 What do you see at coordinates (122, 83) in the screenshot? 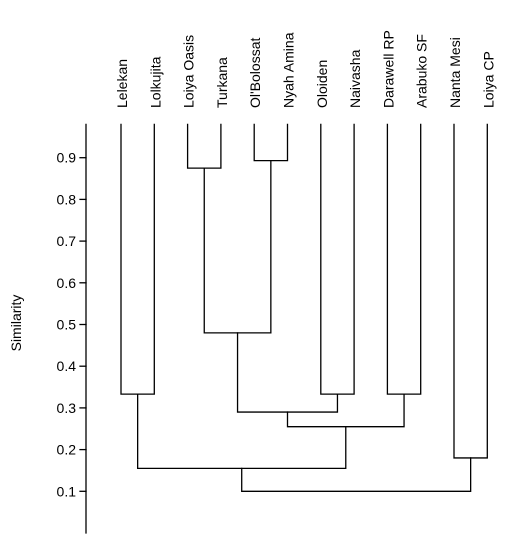
I see `leaf-label: Lelekan` at bounding box center [122, 83].